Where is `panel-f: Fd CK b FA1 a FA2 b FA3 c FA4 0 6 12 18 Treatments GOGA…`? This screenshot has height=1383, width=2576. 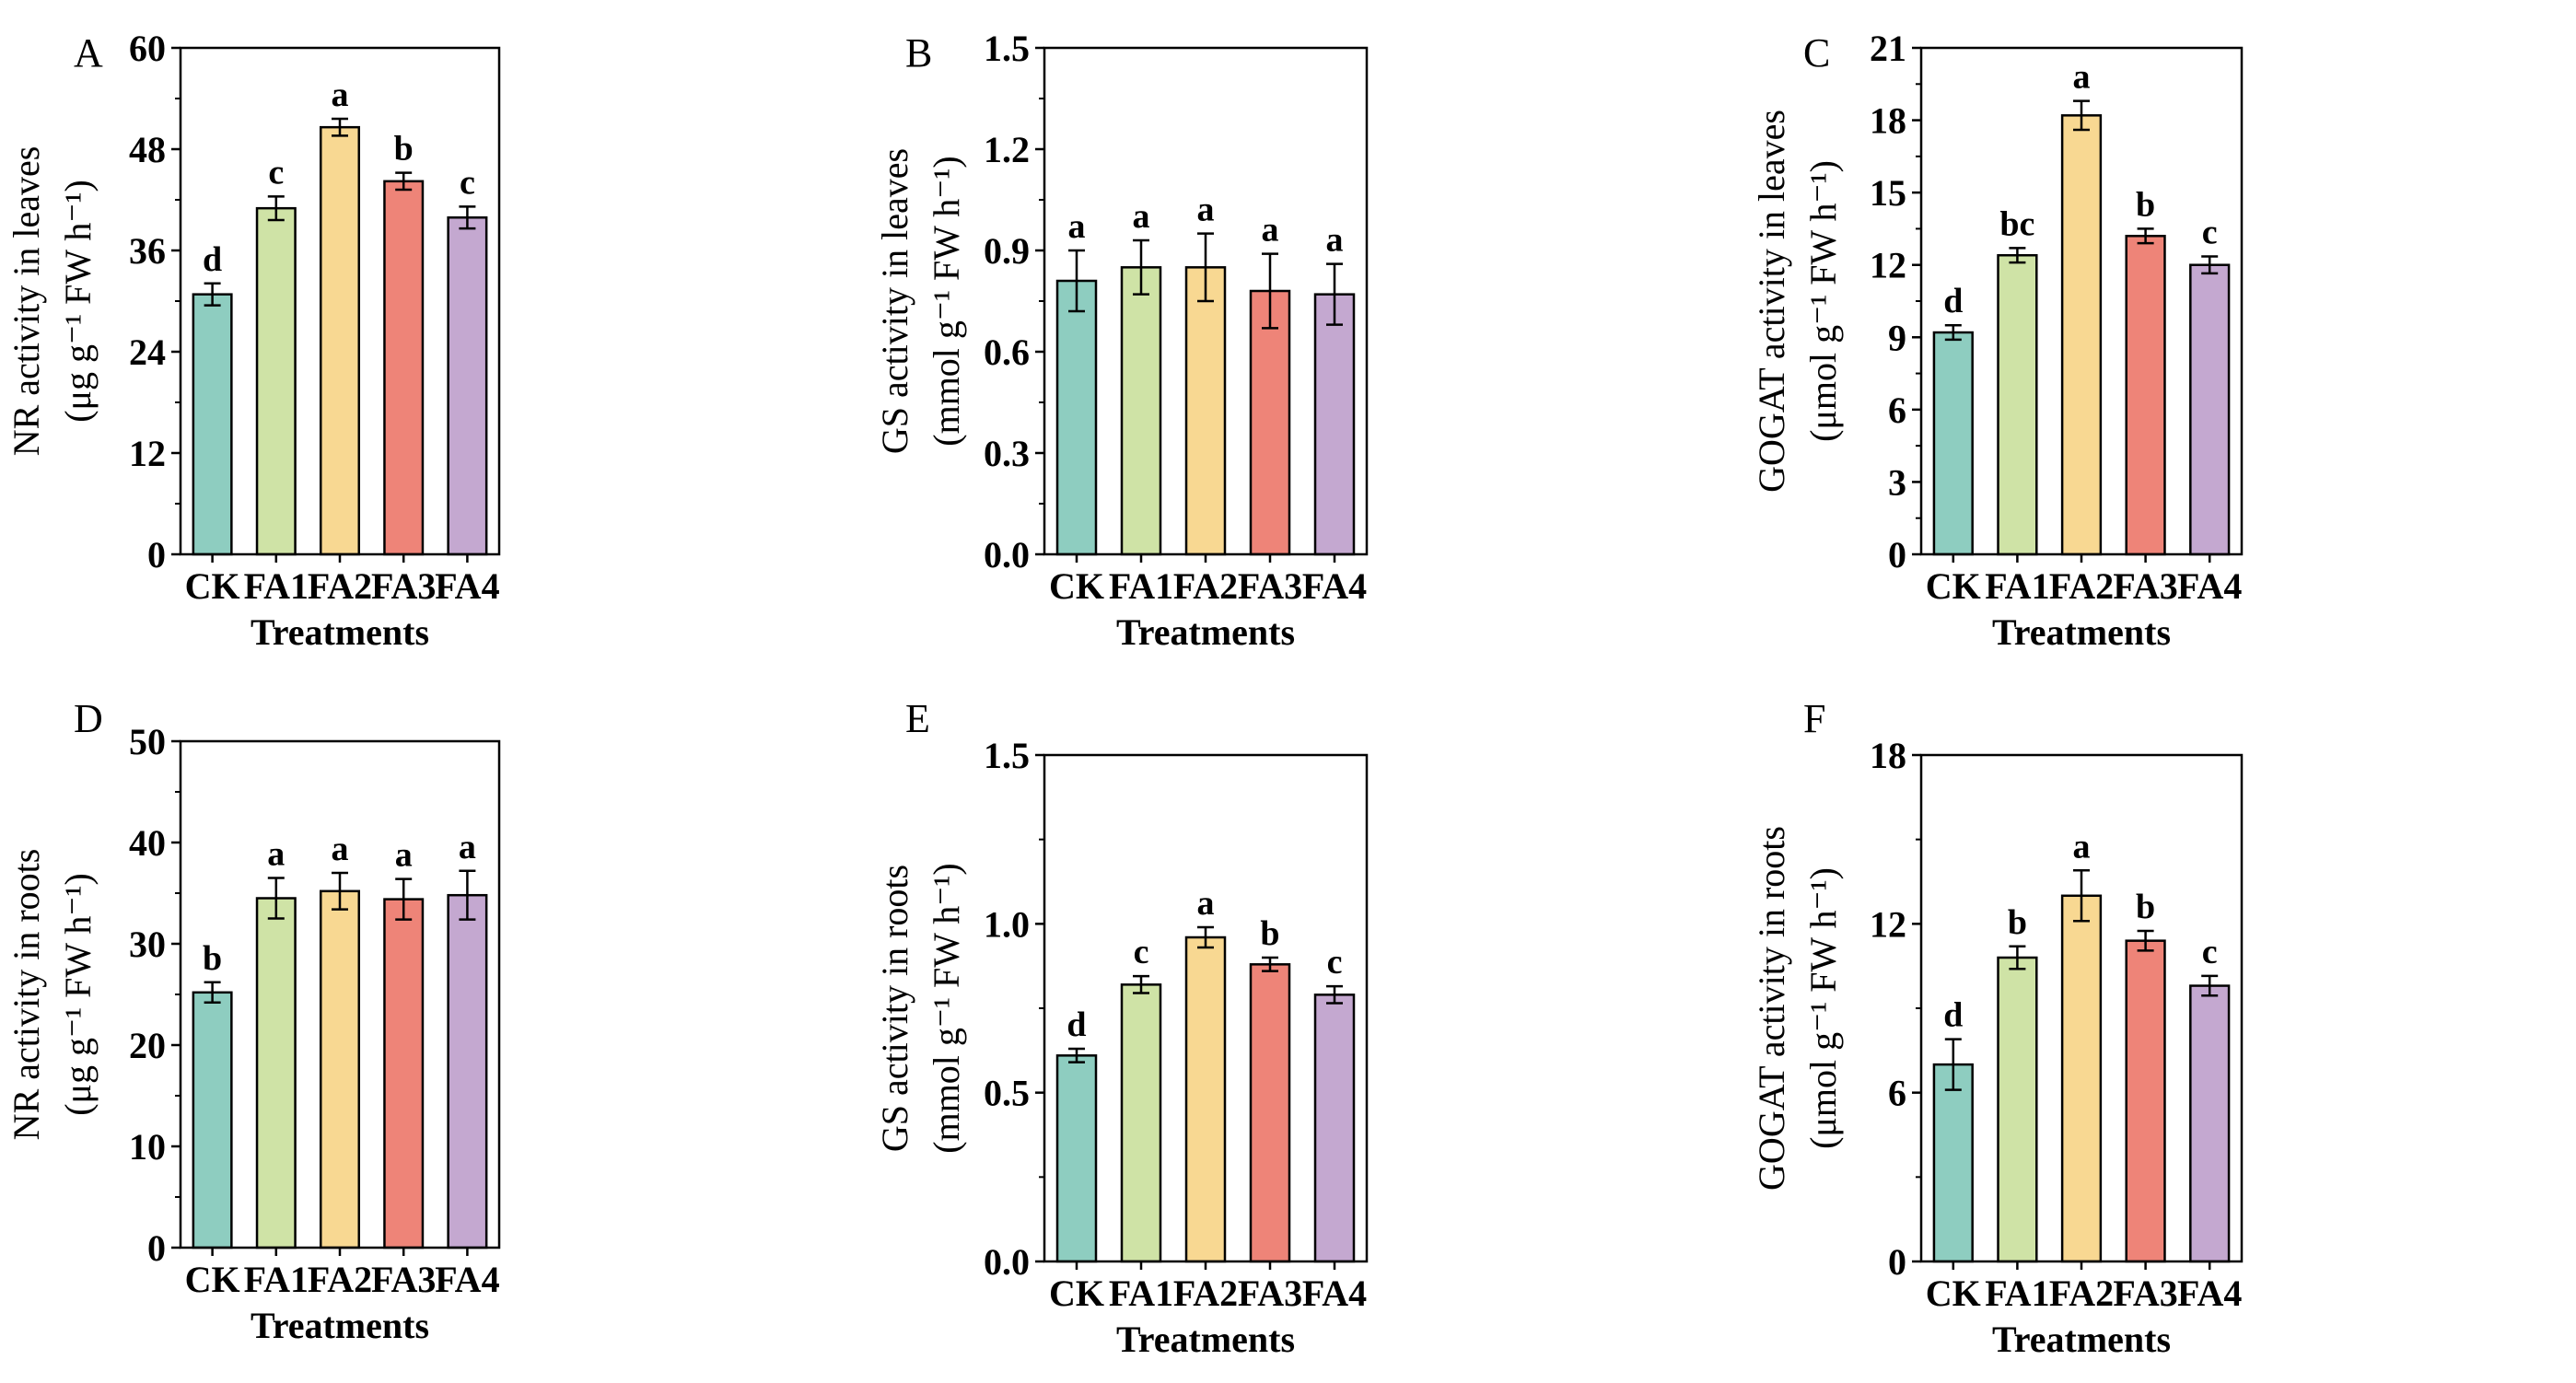 panel-f: Fd CK b FA1 a FA2 b FA3 c FA4 0 6 12 18 Treatments GOGA… is located at coordinates (1997, 1028).